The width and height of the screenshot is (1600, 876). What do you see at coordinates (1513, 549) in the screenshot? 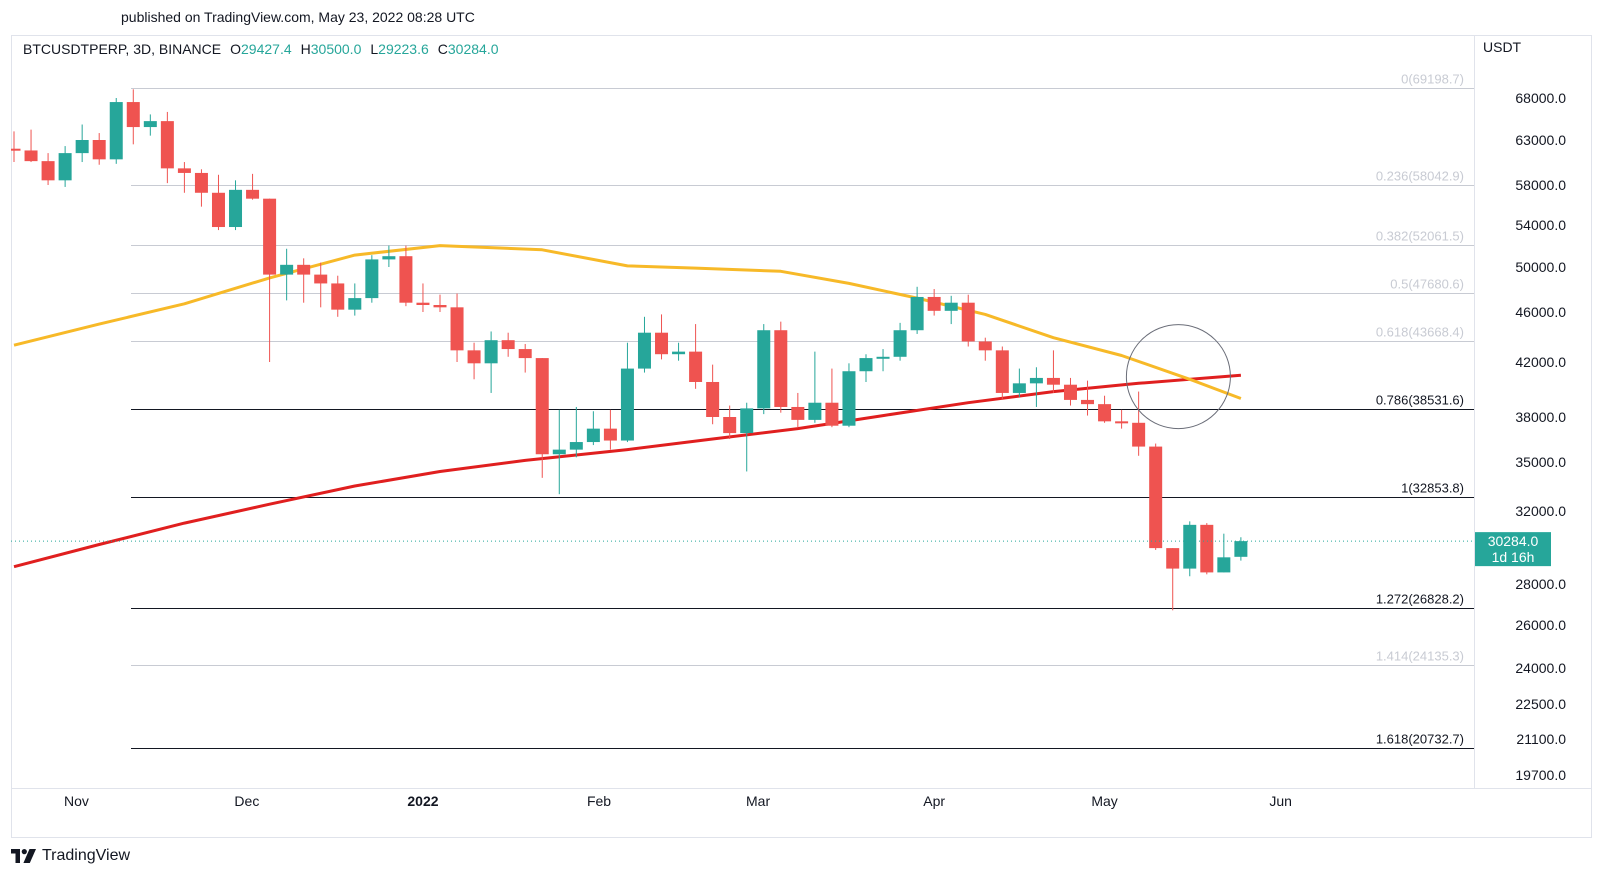
I see `last-price-tag` at bounding box center [1513, 549].